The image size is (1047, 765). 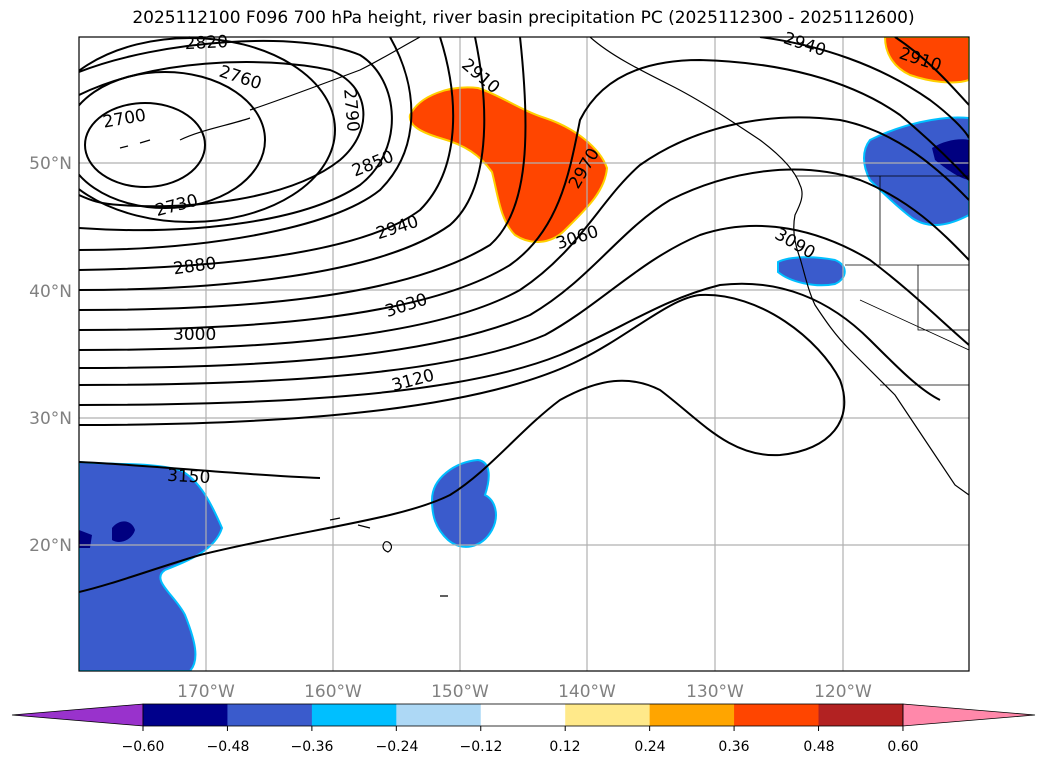 I want to click on lat-label: 50°N, so click(x=50, y=164).